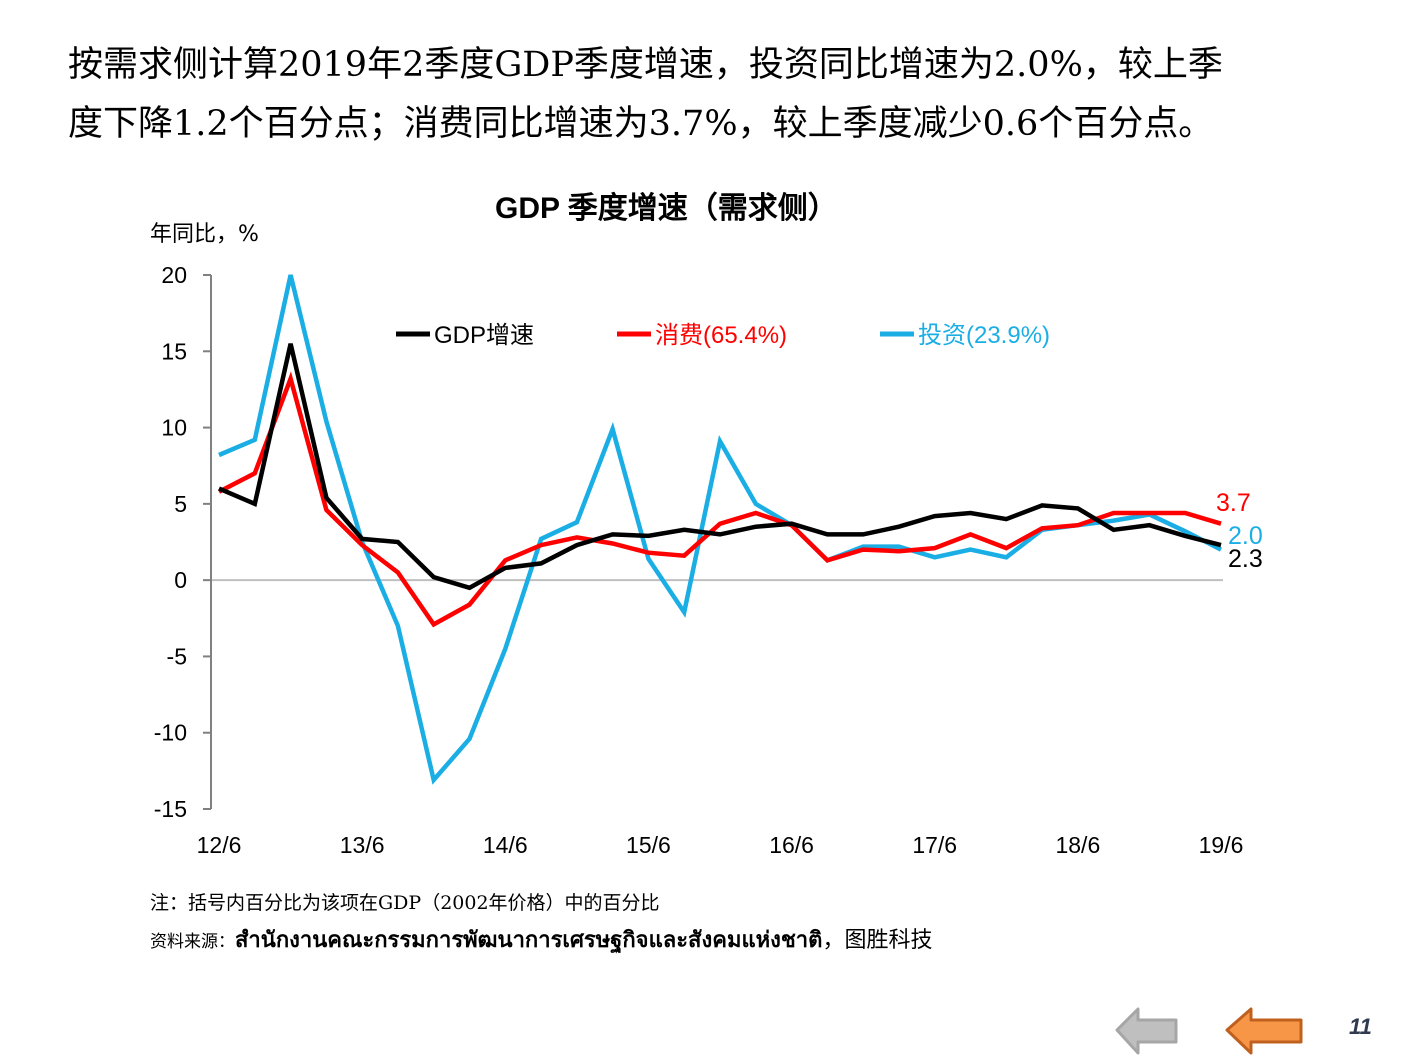 The height and width of the screenshot is (1061, 1411). I want to click on y-axis-label: 年同比，%, so click(204, 234).